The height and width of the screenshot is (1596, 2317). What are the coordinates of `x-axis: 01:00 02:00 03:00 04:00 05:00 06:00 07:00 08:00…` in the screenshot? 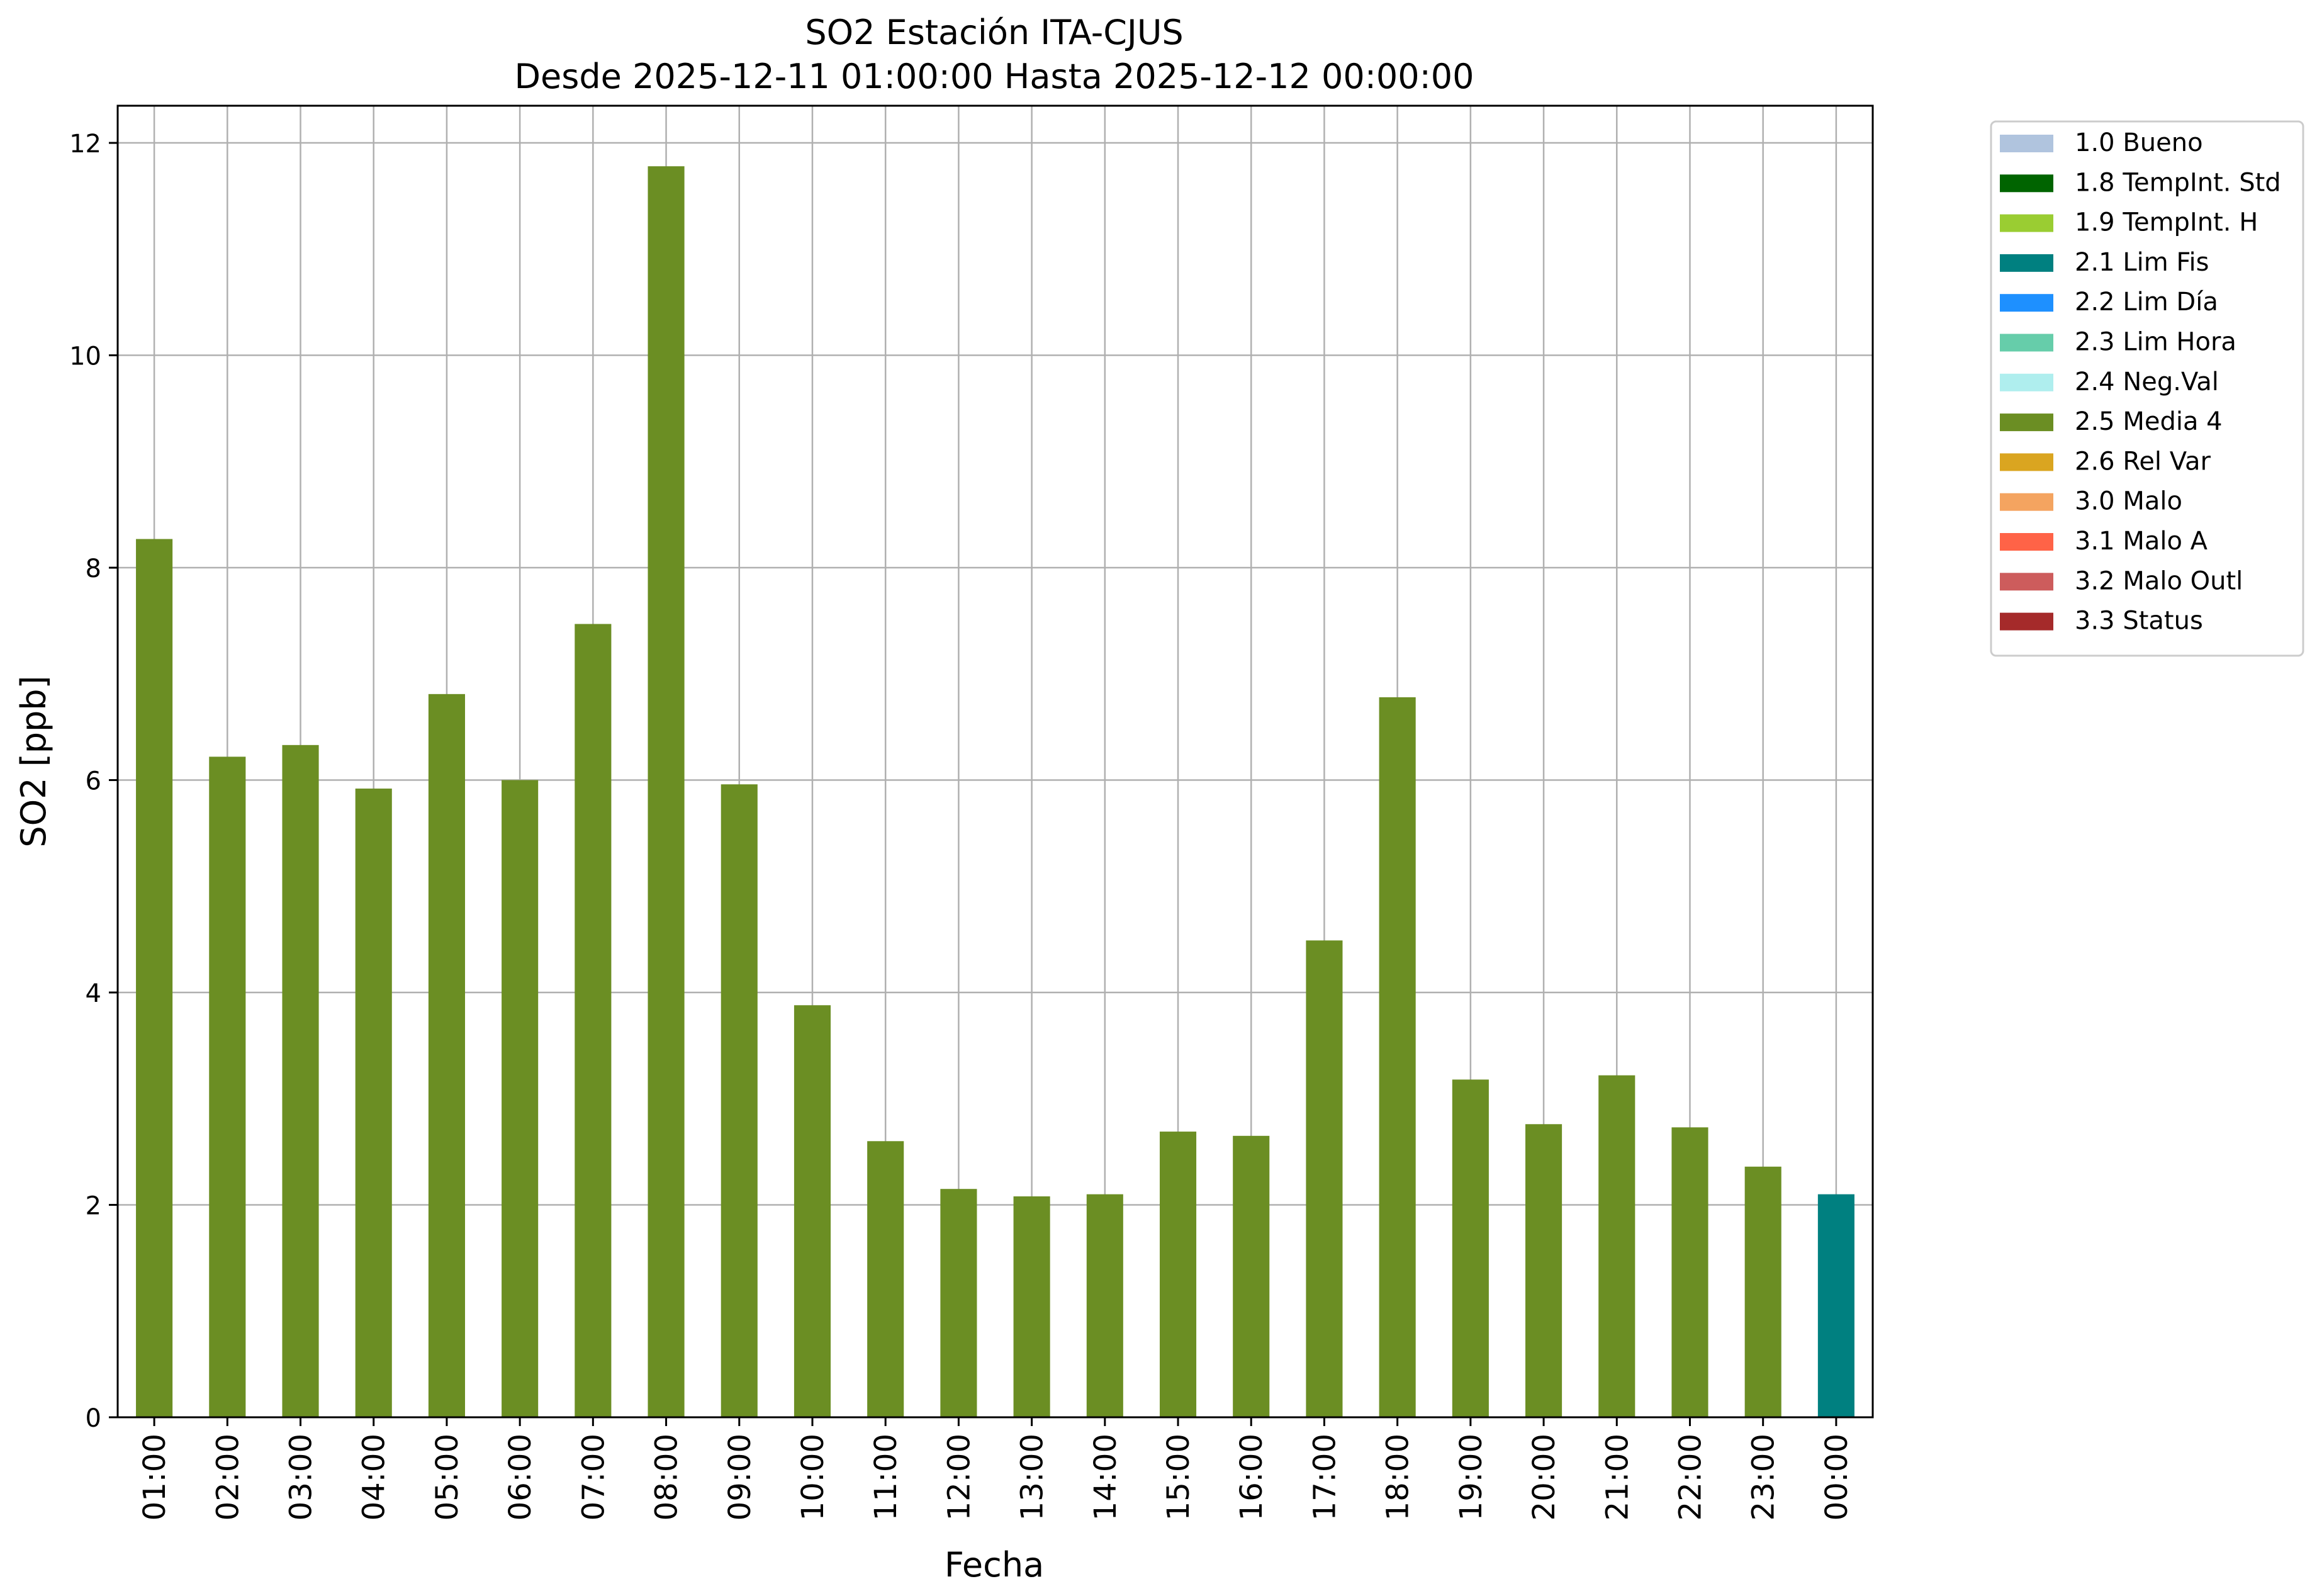 It's located at (995, 1468).